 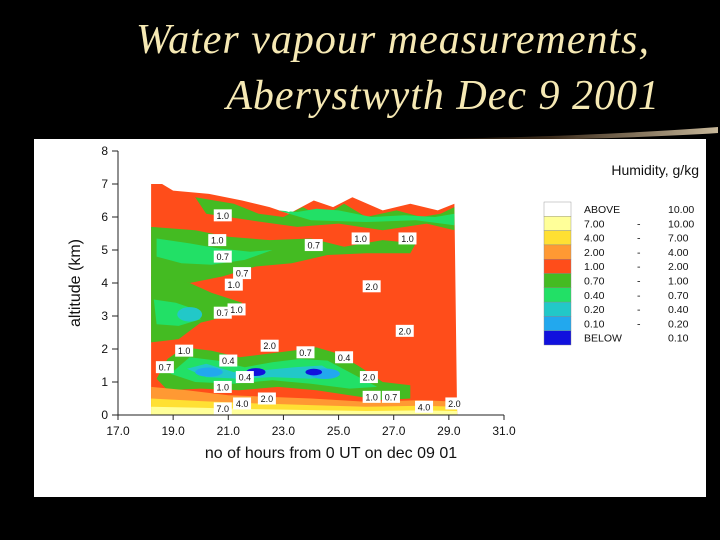 I want to click on core-left, so click(x=209, y=372).